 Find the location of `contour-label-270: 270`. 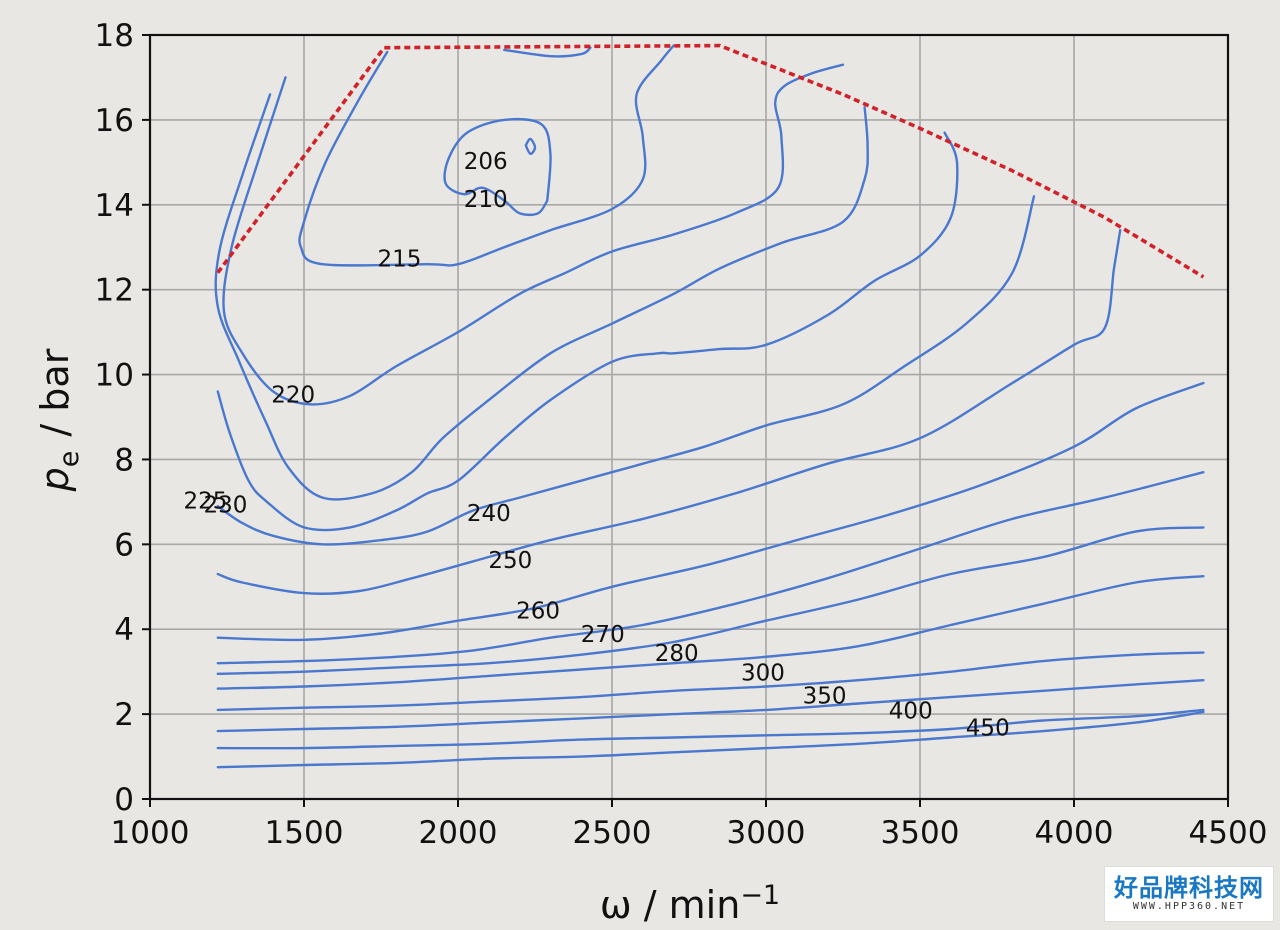

contour-label-270: 270 is located at coordinates (603, 635).